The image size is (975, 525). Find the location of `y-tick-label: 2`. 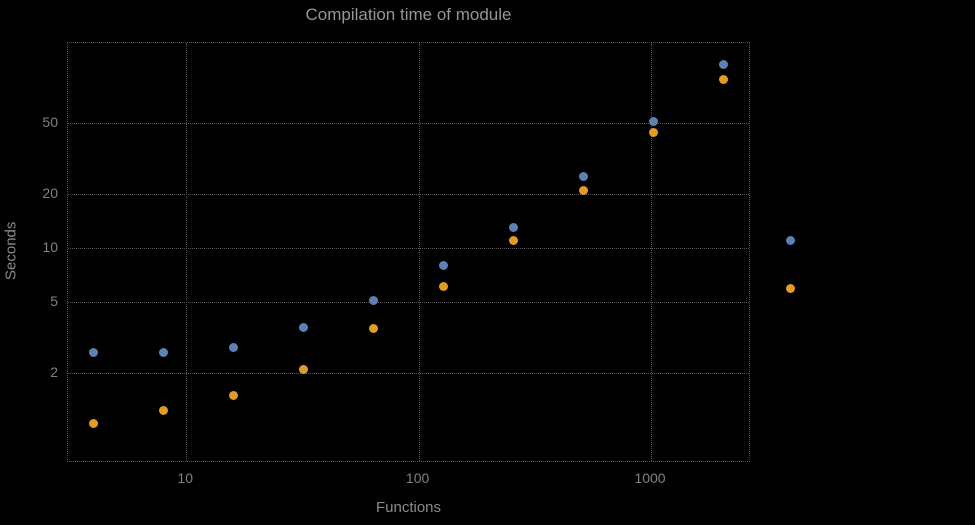

y-tick-label: 2 is located at coordinates (54, 372).